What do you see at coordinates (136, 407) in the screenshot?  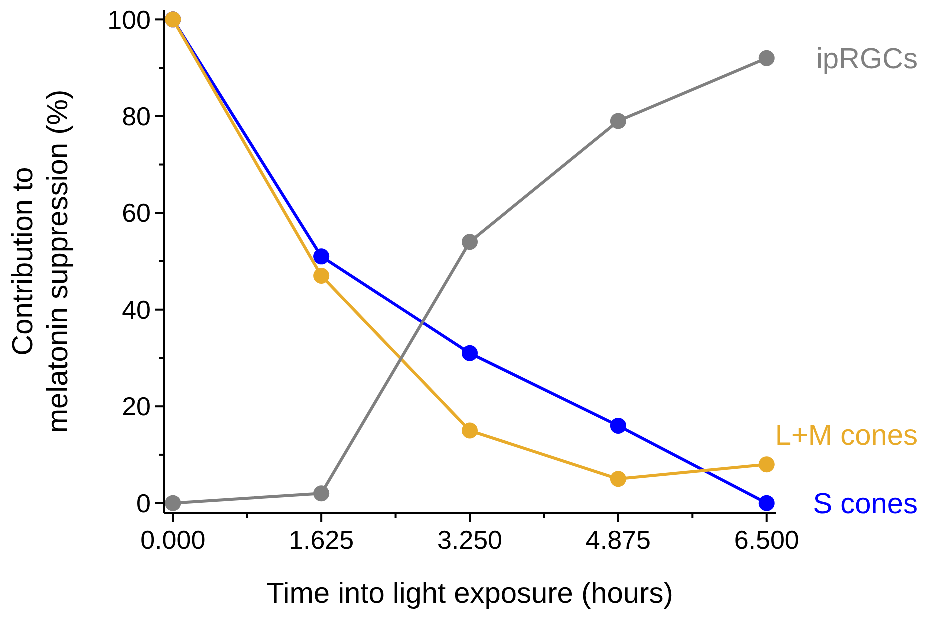 I see `y-tick-label: 20` at bounding box center [136, 407].